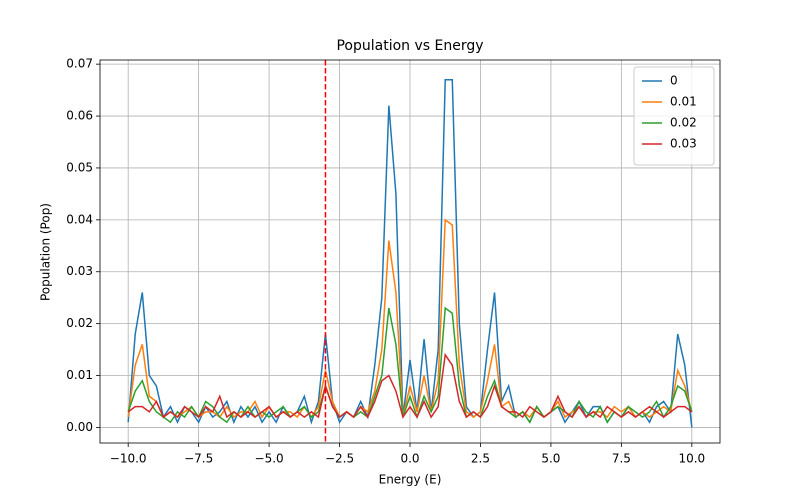 The image size is (800, 500). I want to click on x-tick-label: 10.0, so click(691, 459).